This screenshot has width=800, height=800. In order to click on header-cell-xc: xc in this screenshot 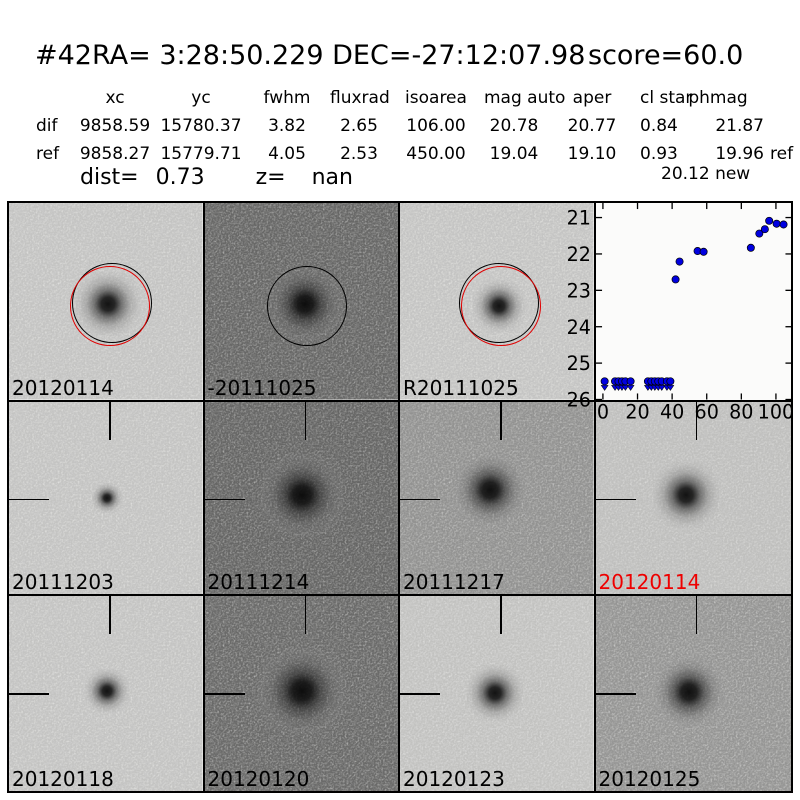, I will do `click(115, 98)`.